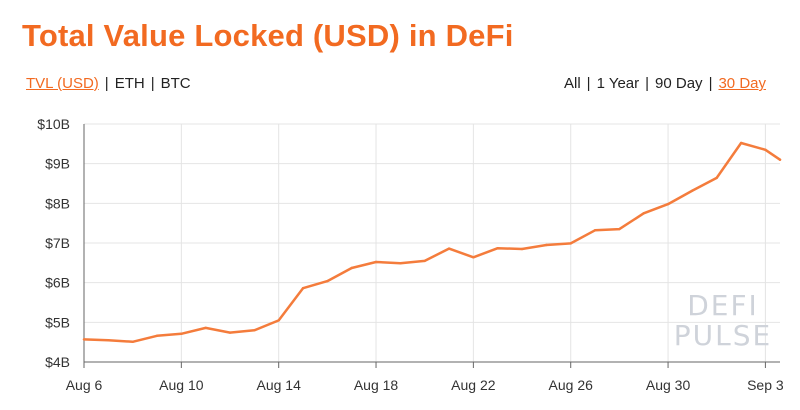  I want to click on watermark: DEFI PULSE, so click(723, 320).